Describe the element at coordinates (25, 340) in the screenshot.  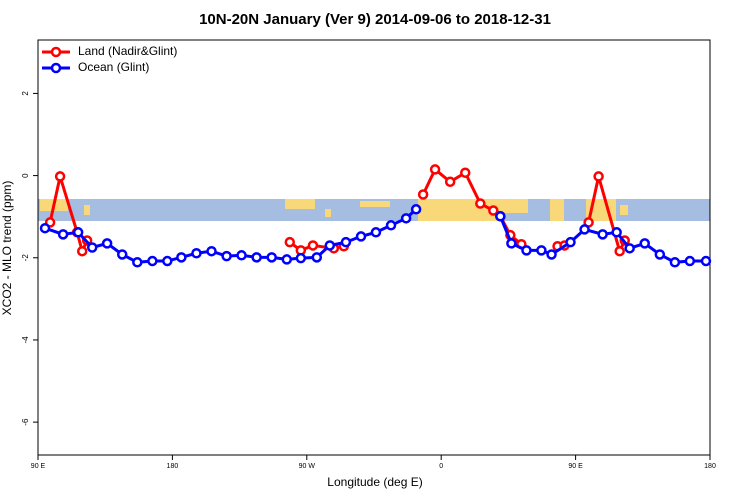
I see `y-tick-label: -4` at that location.